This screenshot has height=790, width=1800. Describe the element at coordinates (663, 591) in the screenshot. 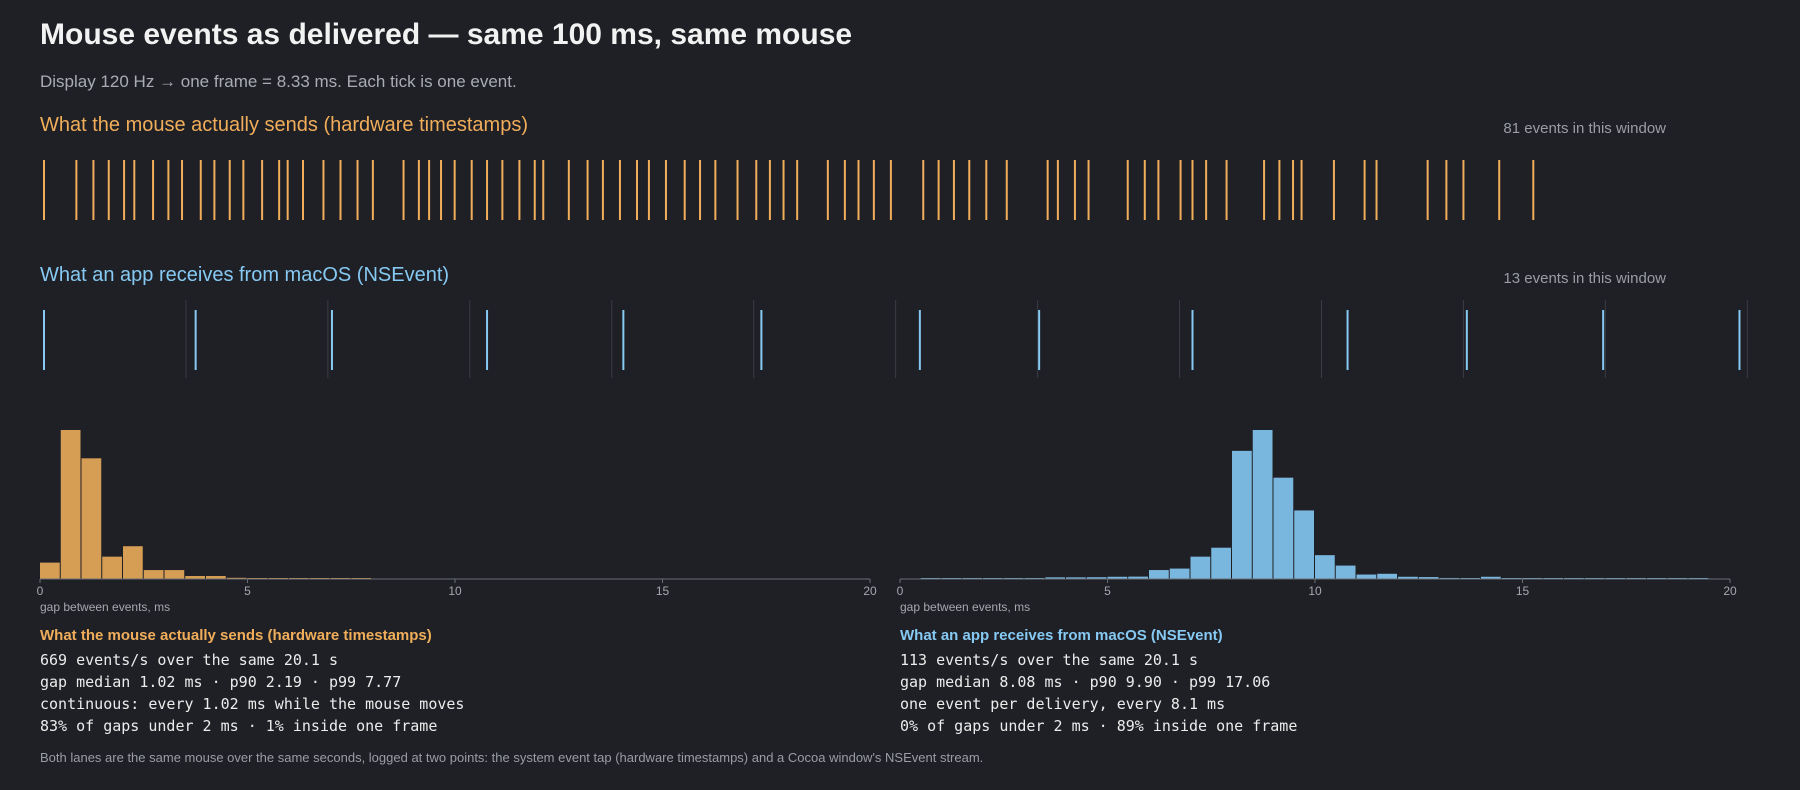

I see `hardware-hist-tick-label: 15` at that location.